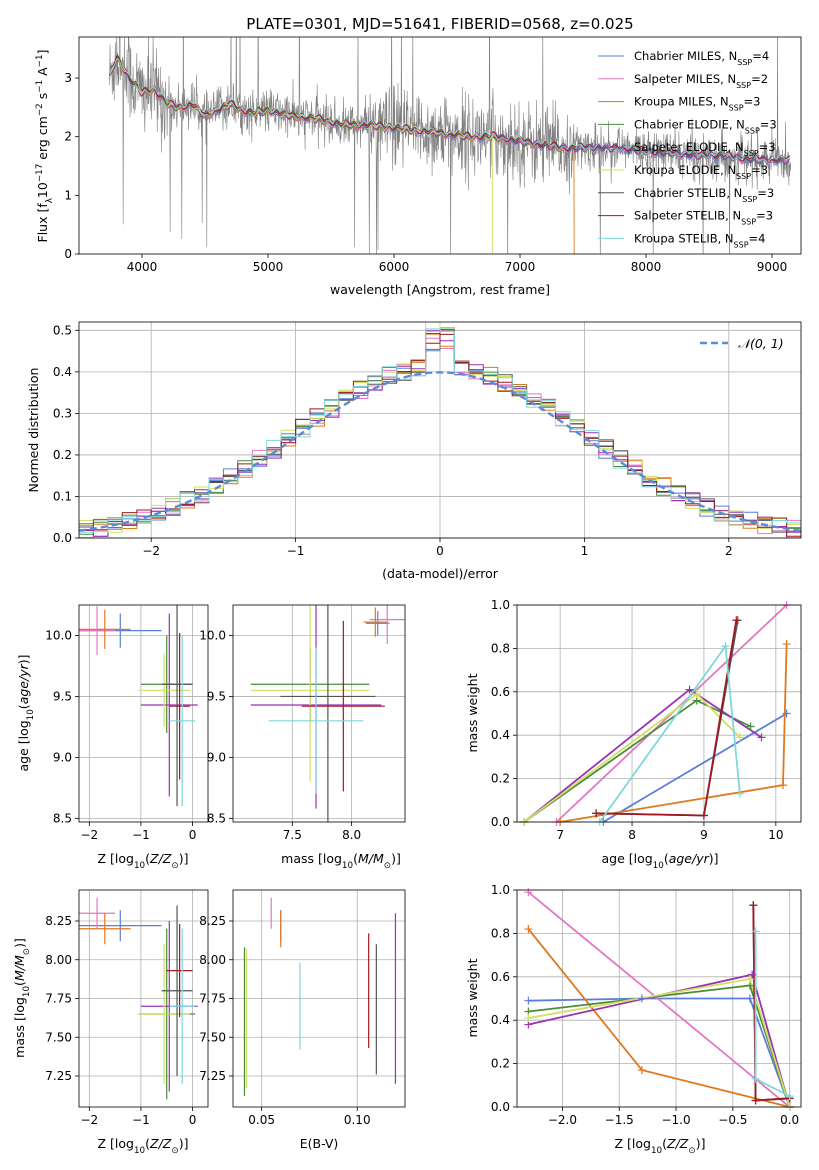 Image resolution: width=819 pixels, height=1170 pixels. What do you see at coordinates (520, 267) in the screenshot?
I see `x-tick-label: 7000` at bounding box center [520, 267].